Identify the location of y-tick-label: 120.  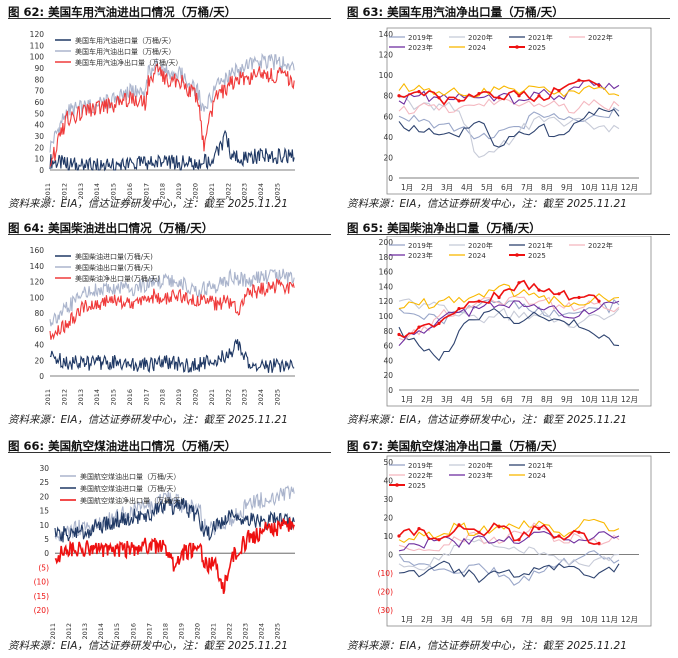
(37, 34).